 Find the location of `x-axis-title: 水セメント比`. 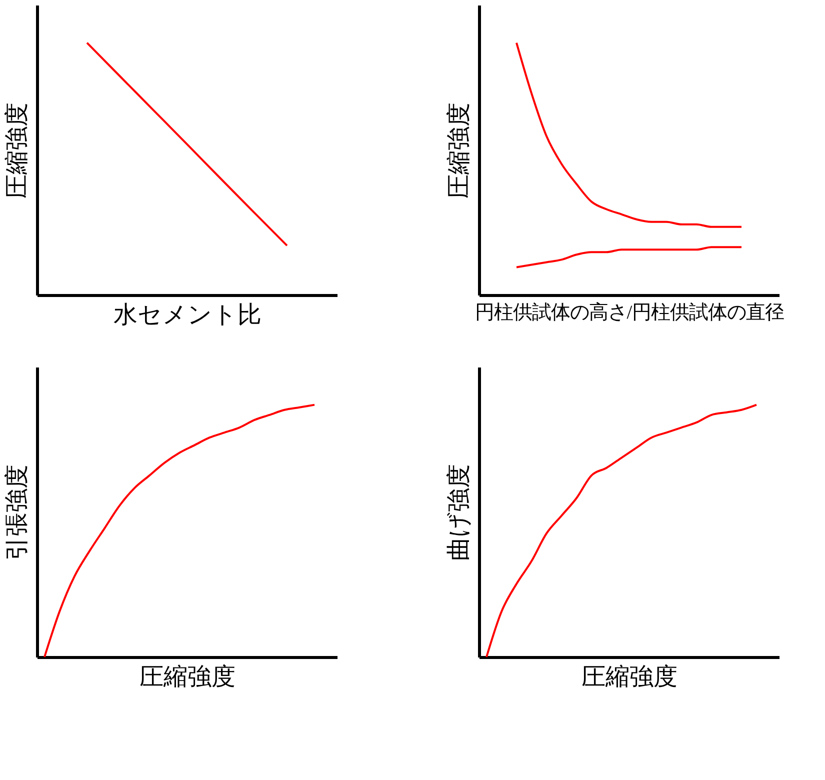

x-axis-title: 水セメント比 is located at coordinates (188, 315).